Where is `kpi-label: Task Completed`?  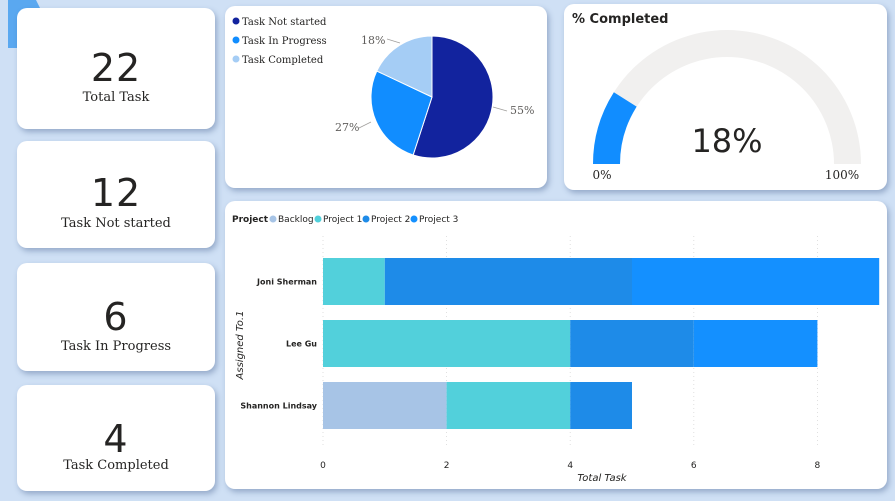
kpi-label: Task Completed is located at coordinates (116, 465).